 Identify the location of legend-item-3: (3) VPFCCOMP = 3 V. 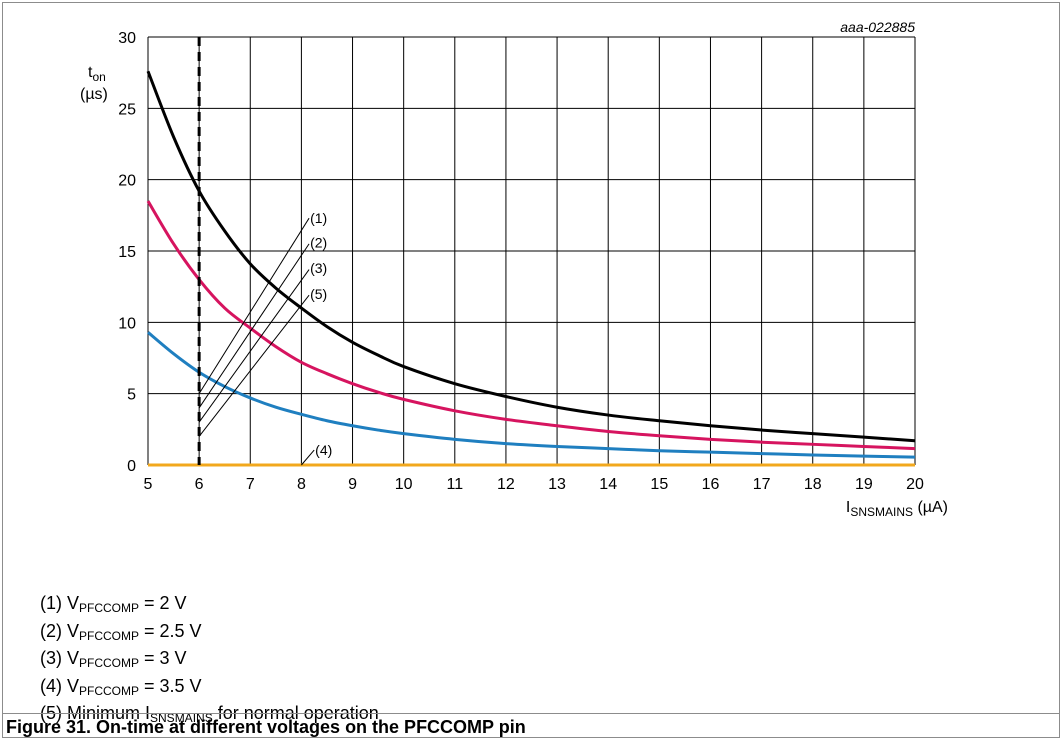
(209, 660).